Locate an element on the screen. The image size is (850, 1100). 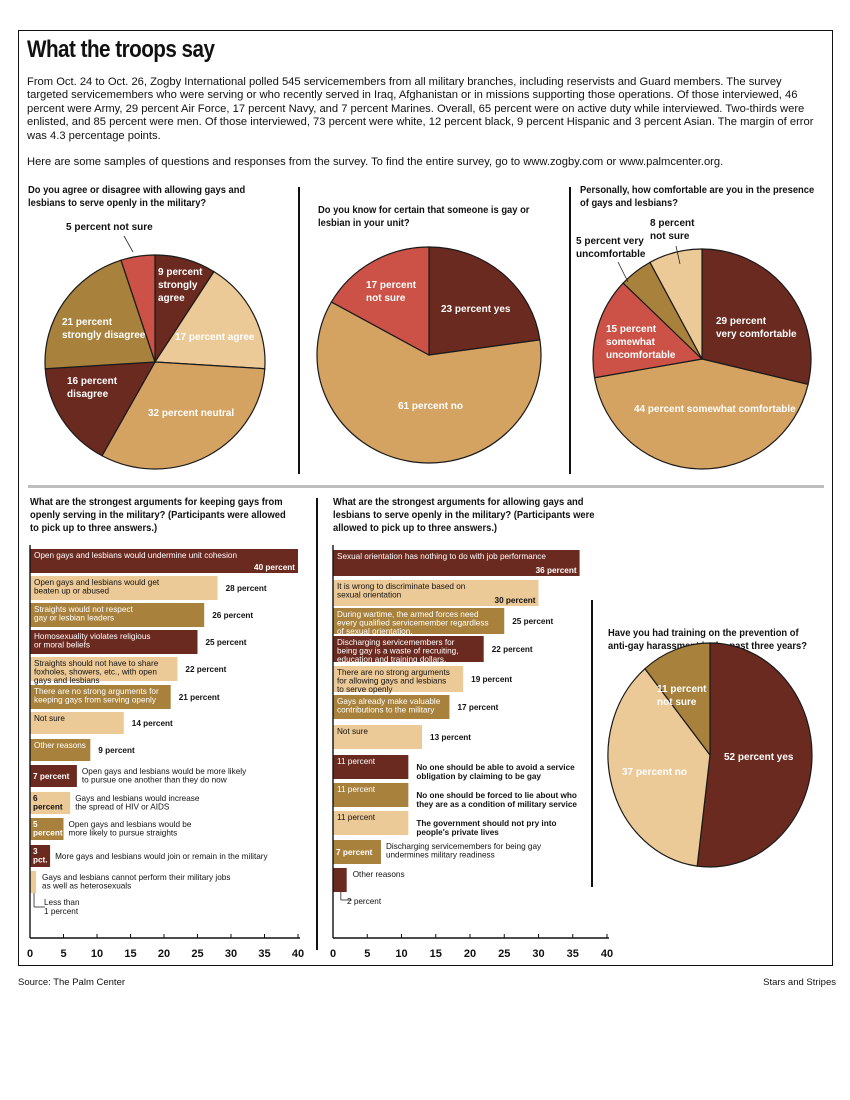
pie-label-strongly-disagree: 21 percent strongly disagree is located at coordinates (104, 329).